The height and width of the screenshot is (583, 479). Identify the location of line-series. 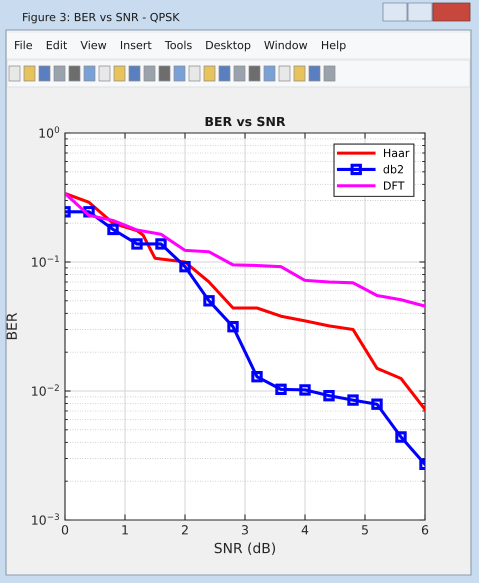
(245, 250).